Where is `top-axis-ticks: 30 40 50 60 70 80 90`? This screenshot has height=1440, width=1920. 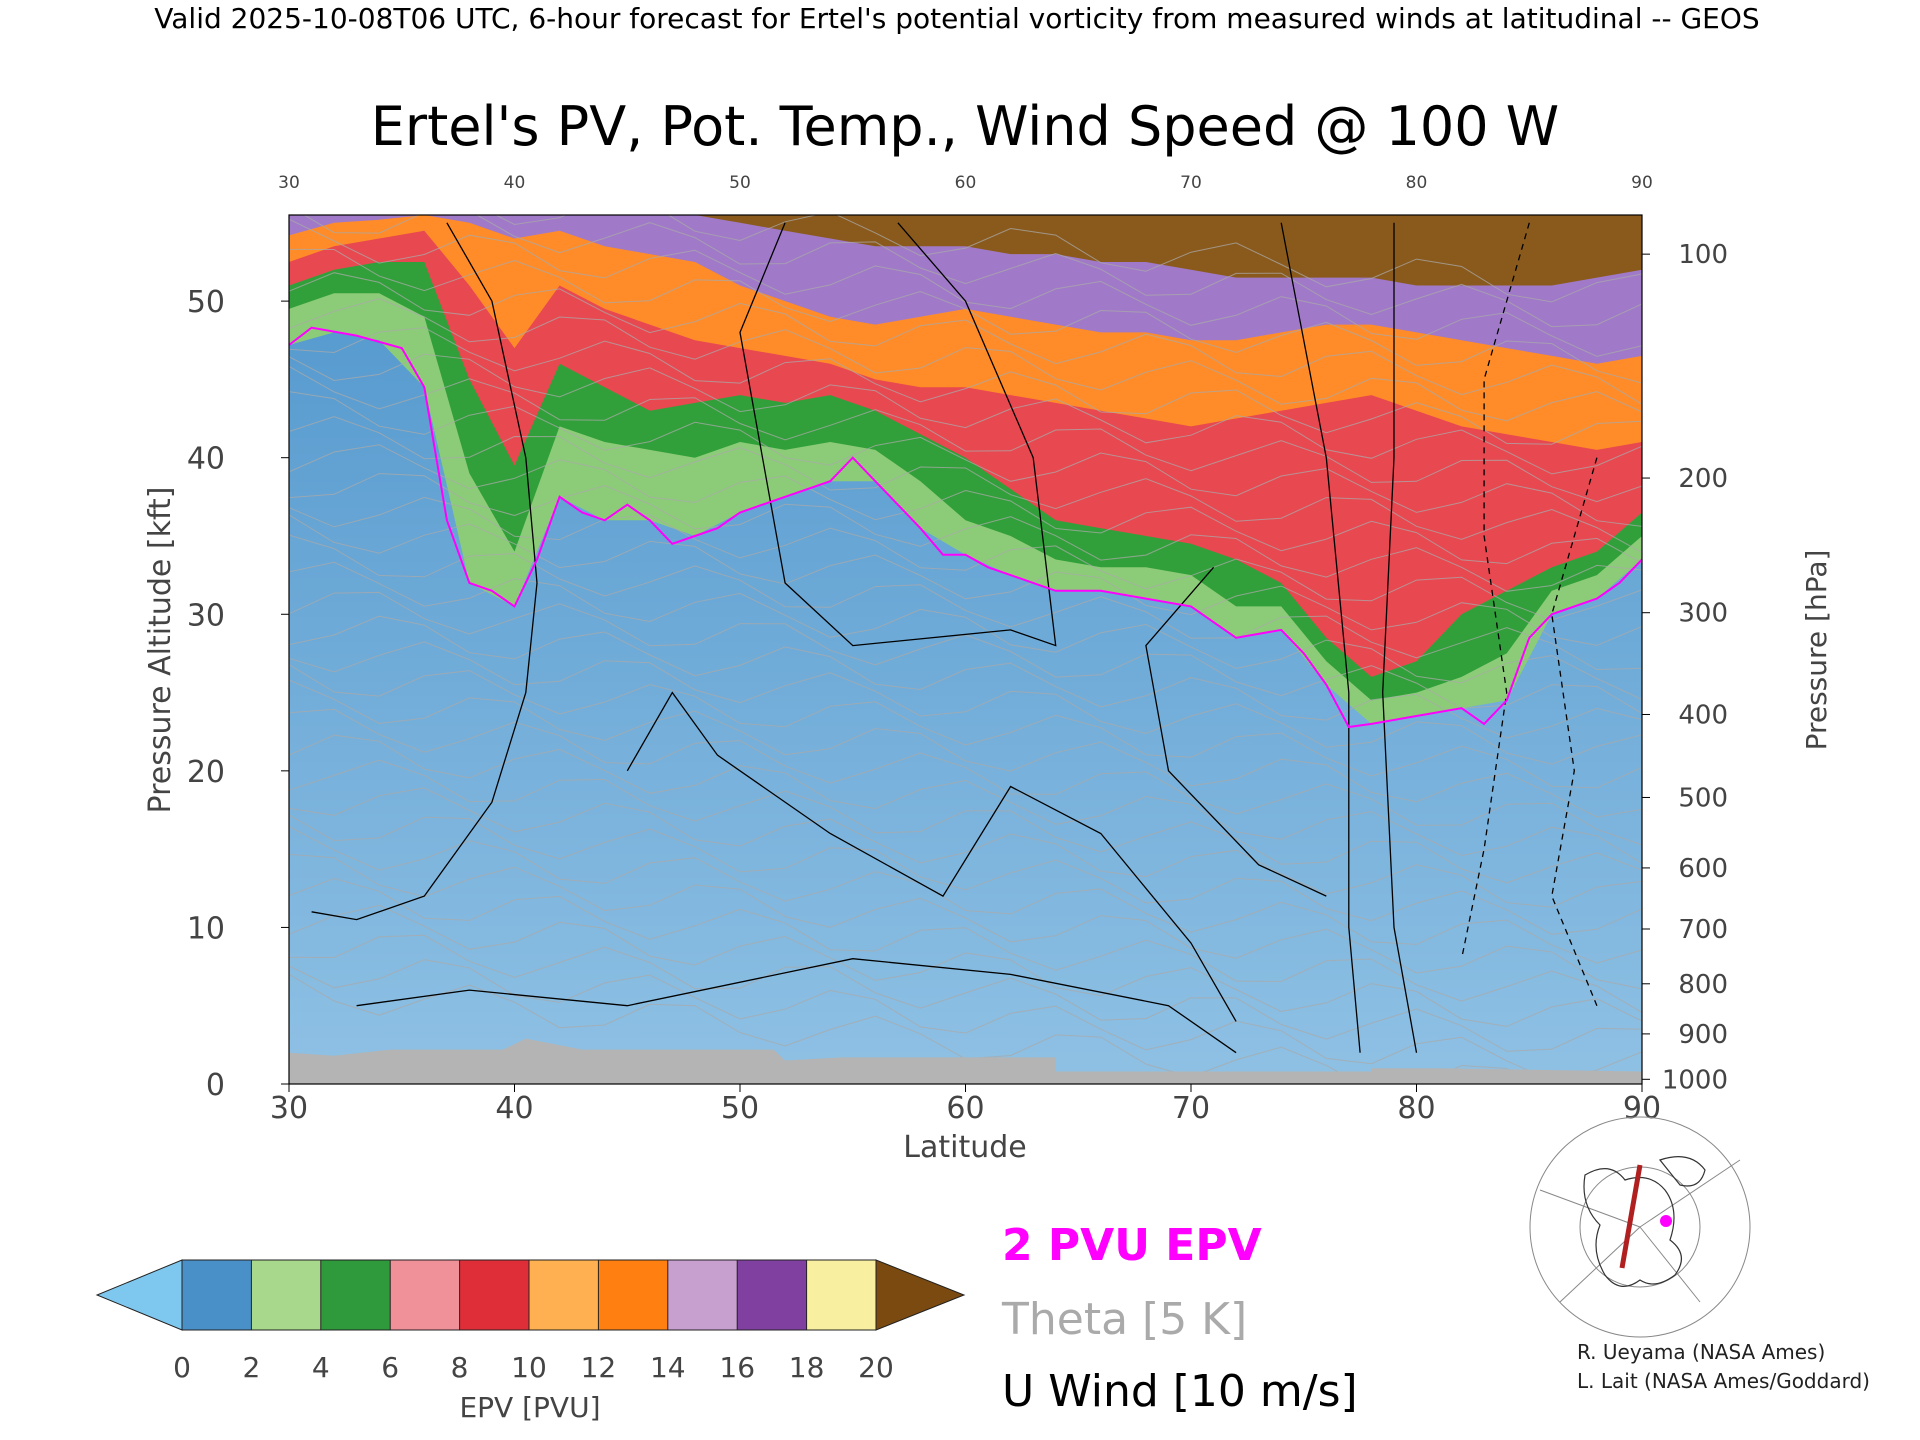
top-axis-ticks: 30 40 50 60 70 80 90 is located at coordinates (965, 183).